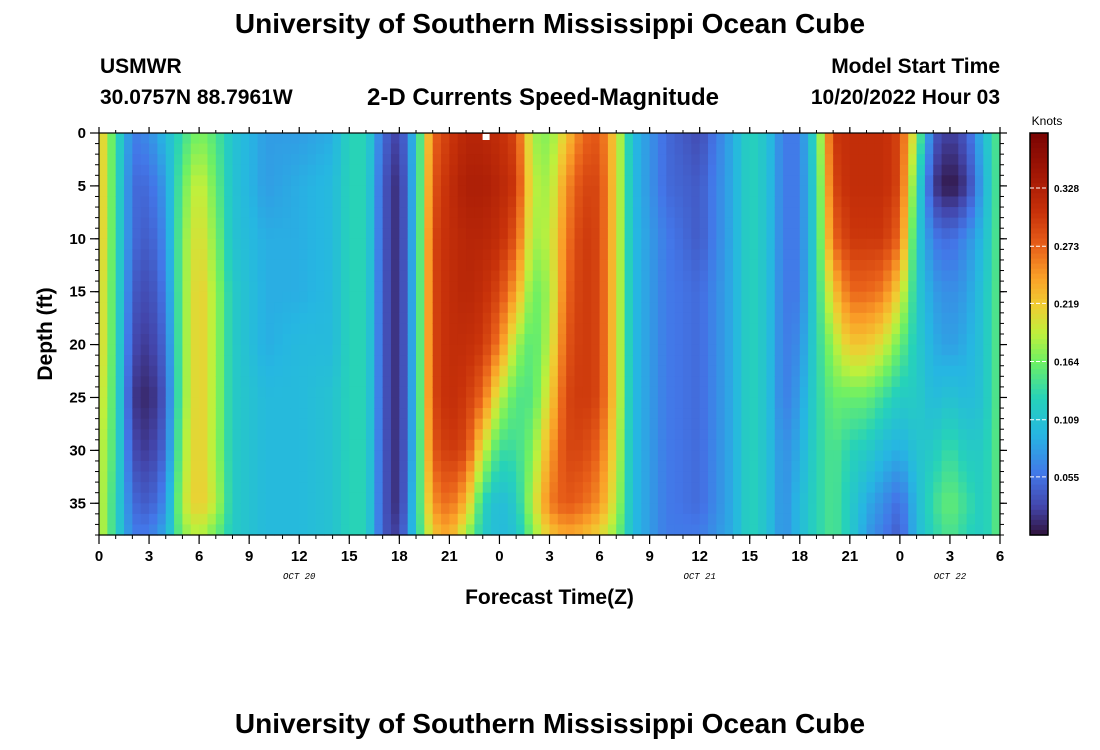  I want to click on colorbar-segment, so click(1039, 497).